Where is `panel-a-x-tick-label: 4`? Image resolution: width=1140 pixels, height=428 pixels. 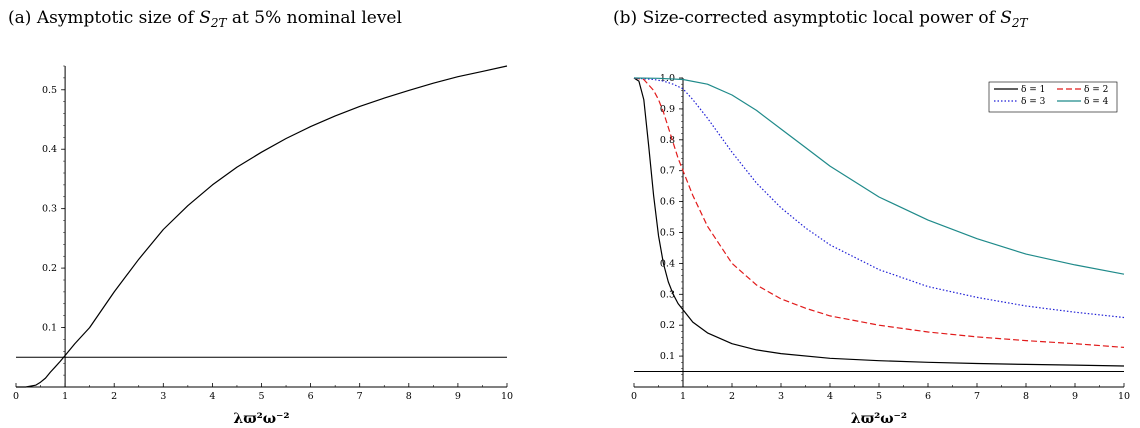
panel-a-x-tick-label: 4 is located at coordinates (212, 396).